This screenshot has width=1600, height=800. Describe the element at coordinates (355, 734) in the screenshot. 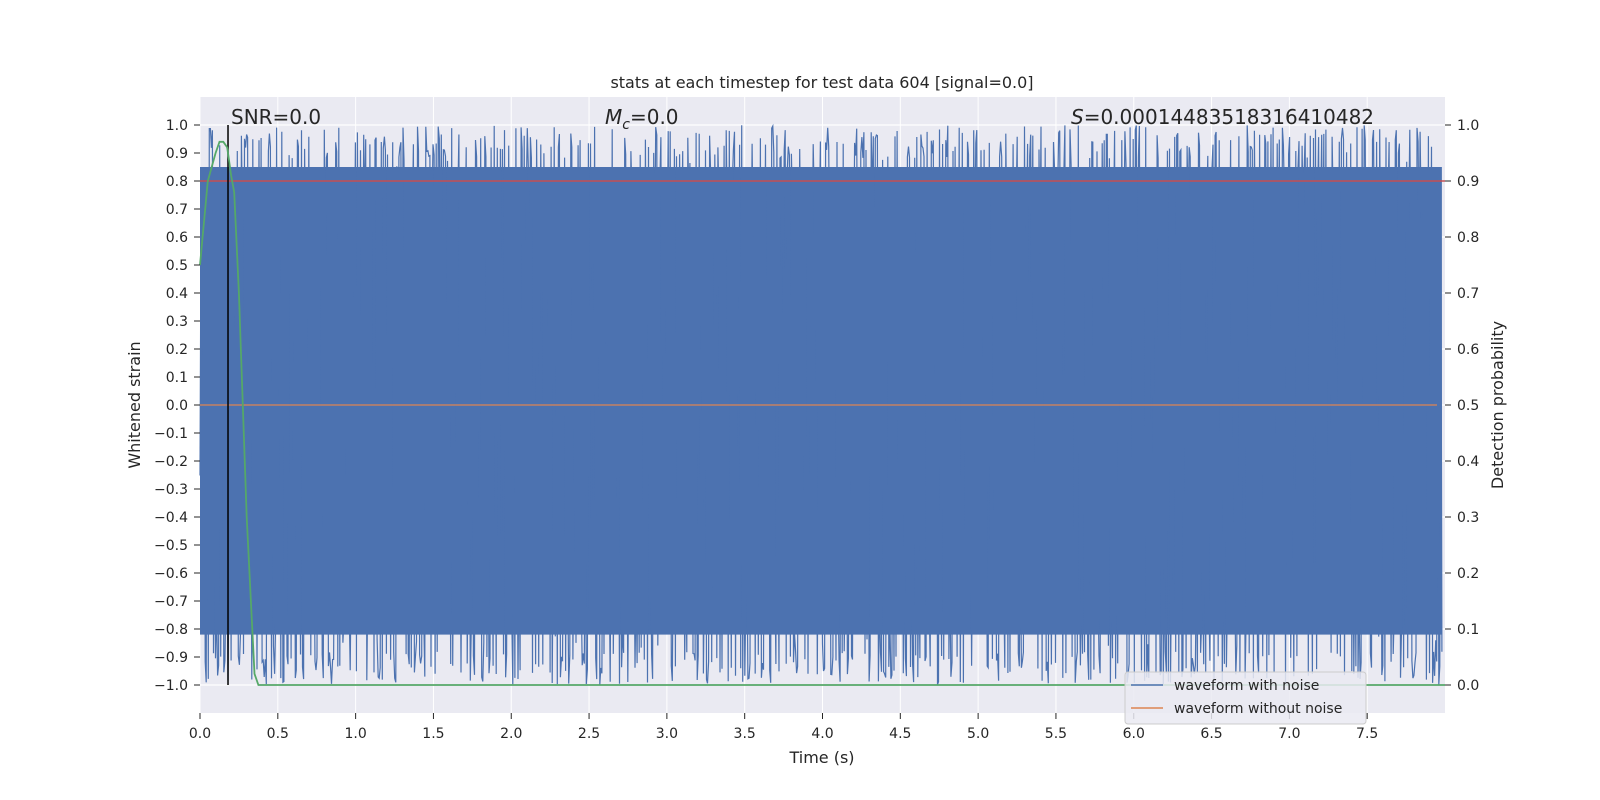

I see `x-tick-label: 1.0` at that location.